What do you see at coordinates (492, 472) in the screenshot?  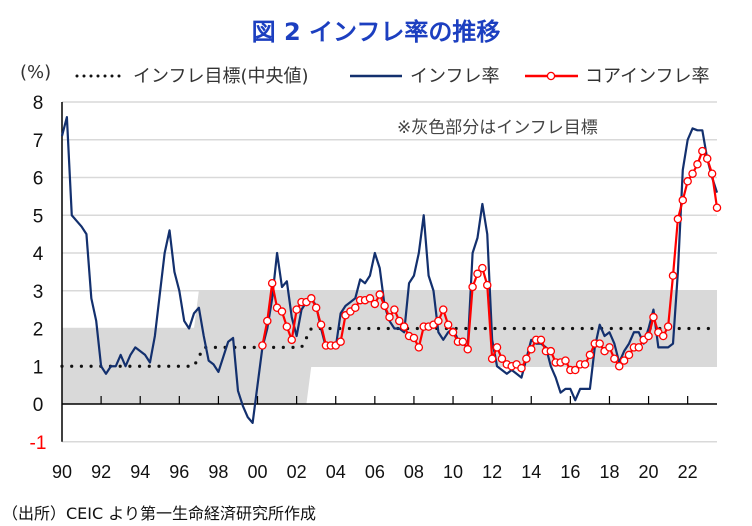 I see `x-tick-label: 12` at bounding box center [492, 472].